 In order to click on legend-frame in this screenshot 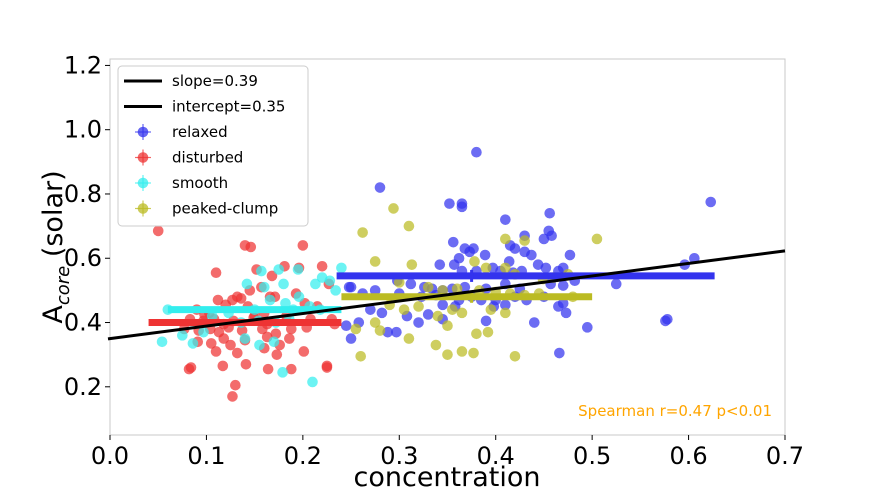, I will do `click(213, 146)`.